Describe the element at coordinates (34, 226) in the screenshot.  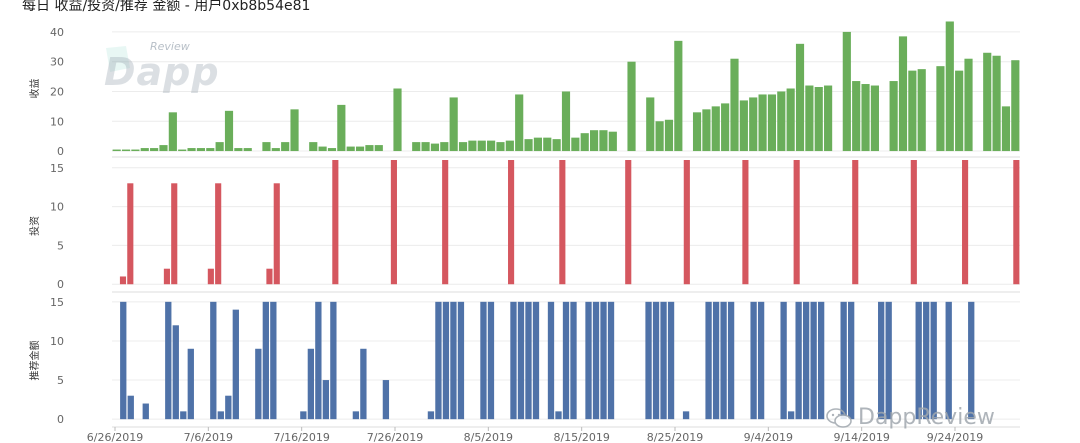
I see `invest-axis-label: 投资` at that location.